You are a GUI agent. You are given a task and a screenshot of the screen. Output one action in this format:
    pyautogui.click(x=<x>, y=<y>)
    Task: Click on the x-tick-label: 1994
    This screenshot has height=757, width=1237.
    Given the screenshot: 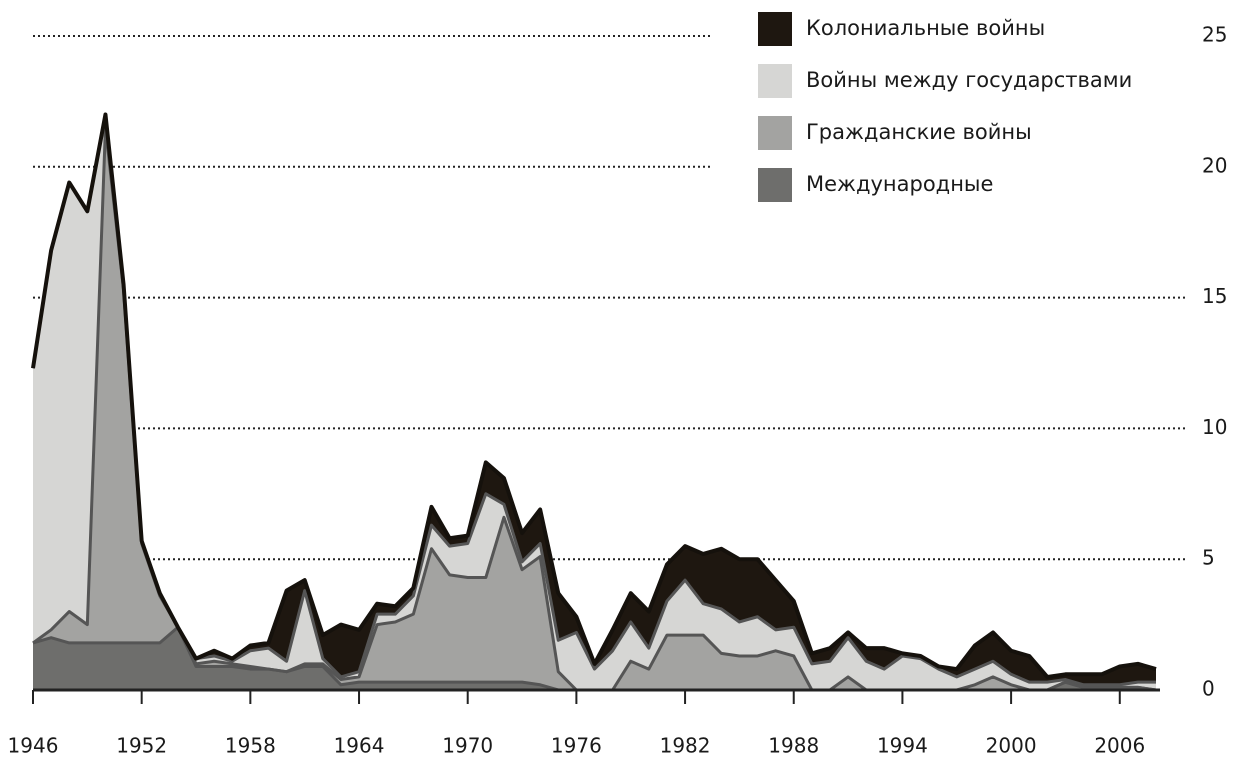 What is the action you would take?
    pyautogui.click(x=902, y=745)
    